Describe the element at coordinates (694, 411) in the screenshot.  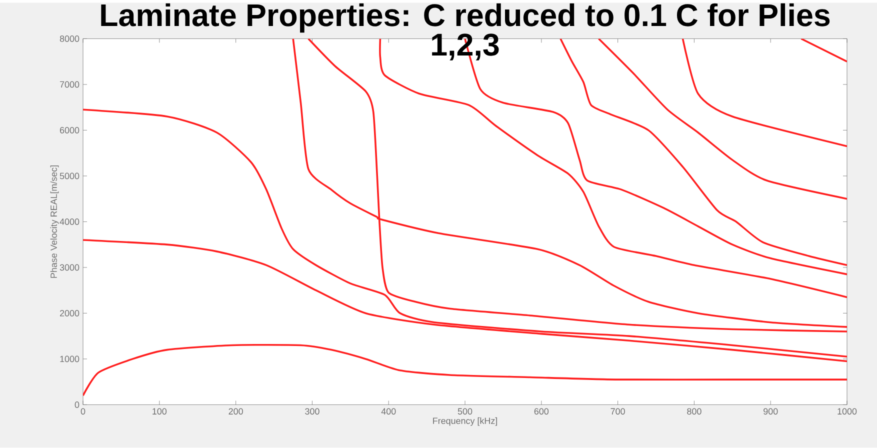
I see `x-tick-label: 800` at that location.